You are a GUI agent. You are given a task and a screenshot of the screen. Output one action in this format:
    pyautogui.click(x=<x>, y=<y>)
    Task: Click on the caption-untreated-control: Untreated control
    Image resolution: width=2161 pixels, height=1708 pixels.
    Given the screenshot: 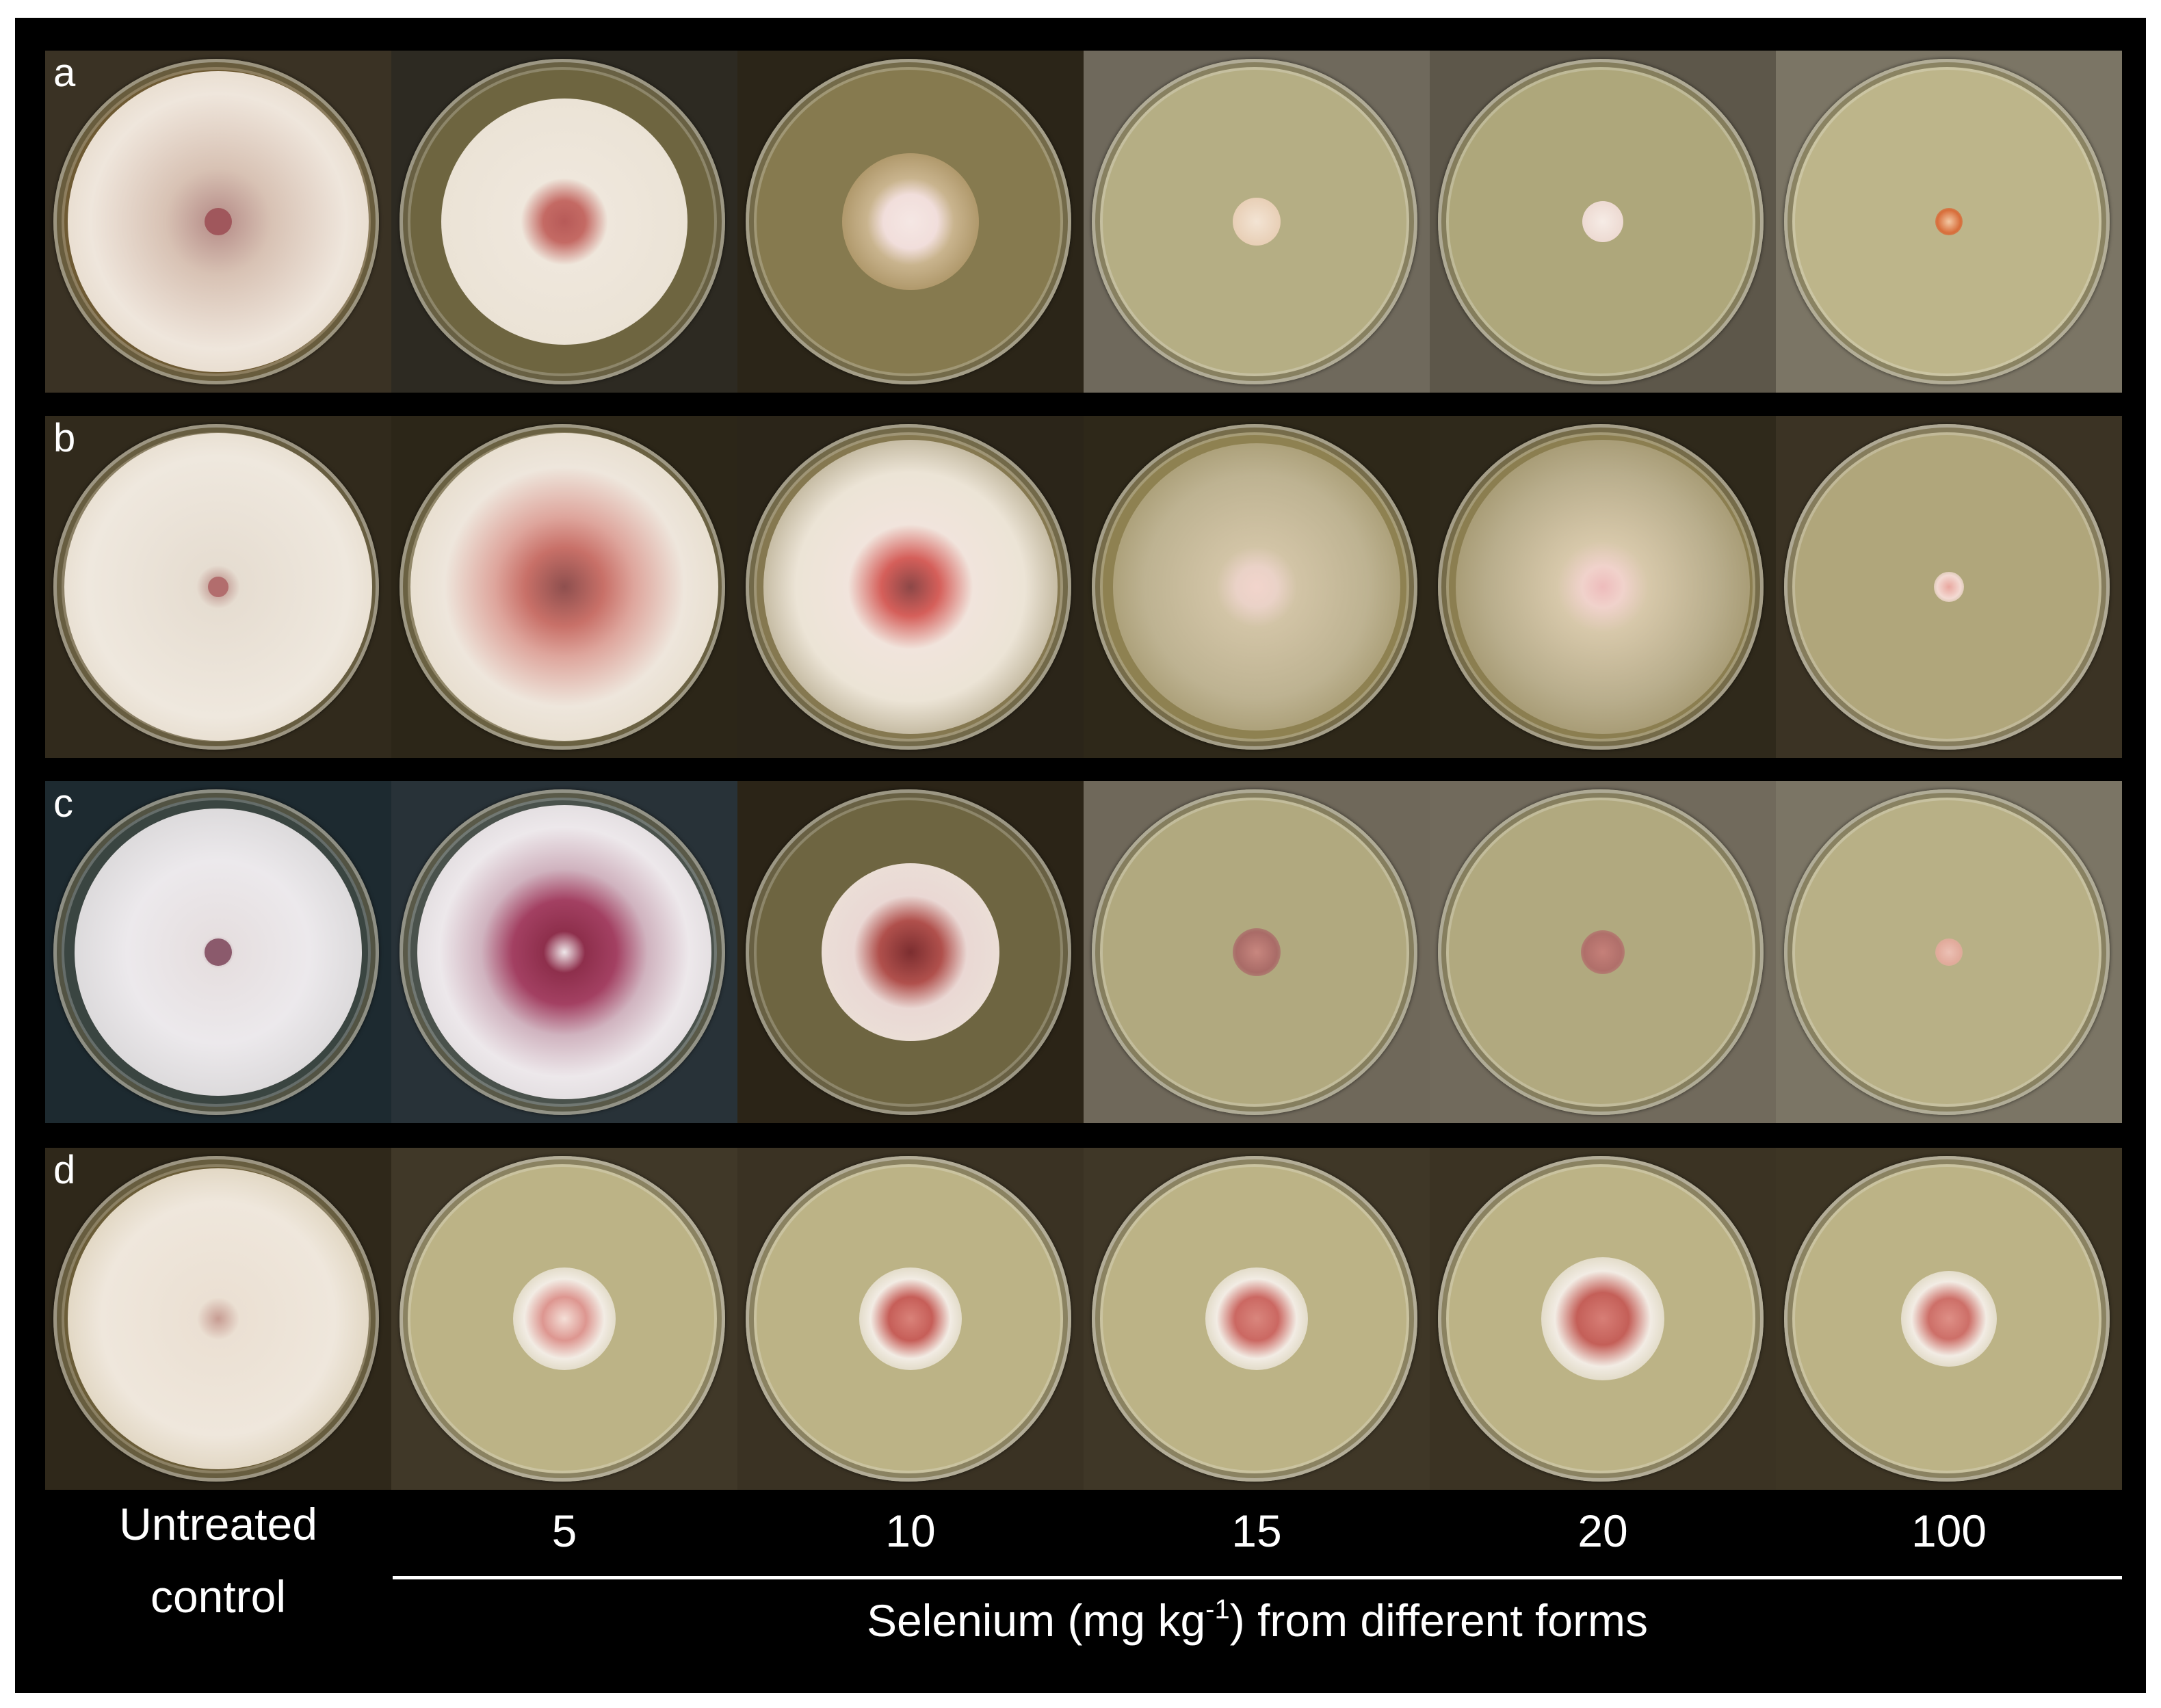 What is the action you would take?
    pyautogui.click(x=218, y=1560)
    